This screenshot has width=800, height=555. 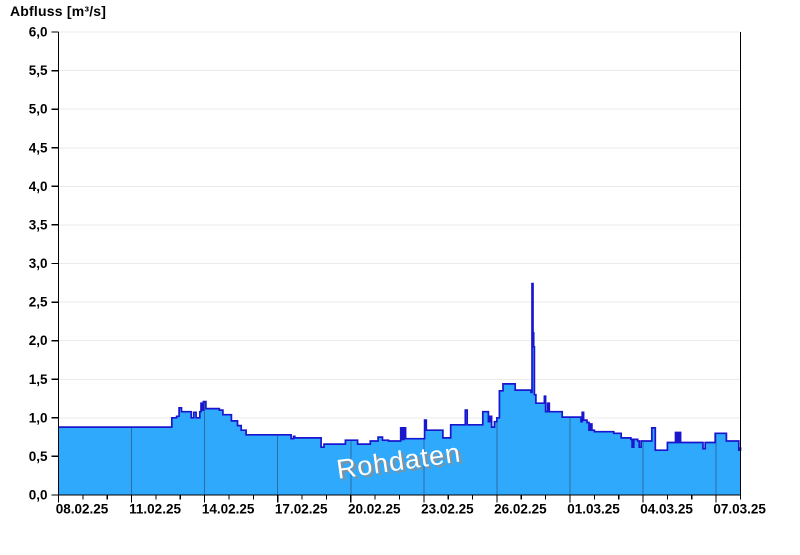 I want to click on x-tick-label: 04.03.25, so click(x=666, y=509).